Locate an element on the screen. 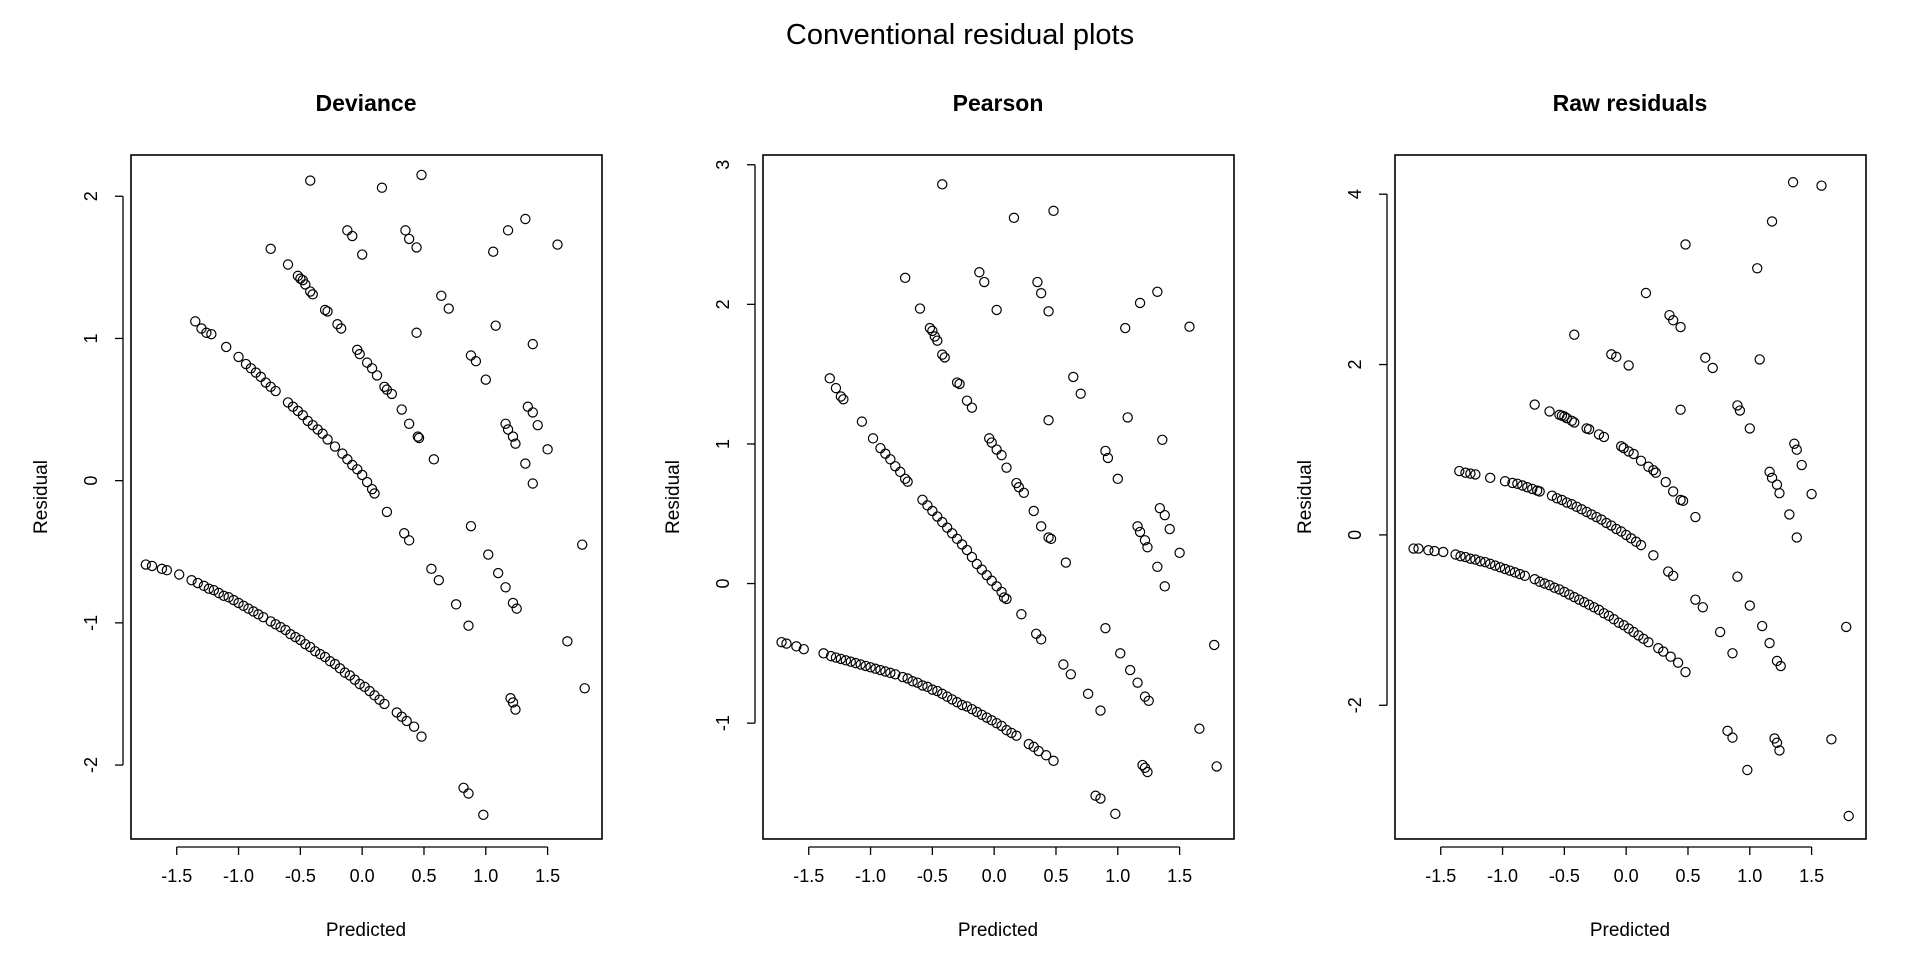  y-tick-label: 1 is located at coordinates (91, 338).